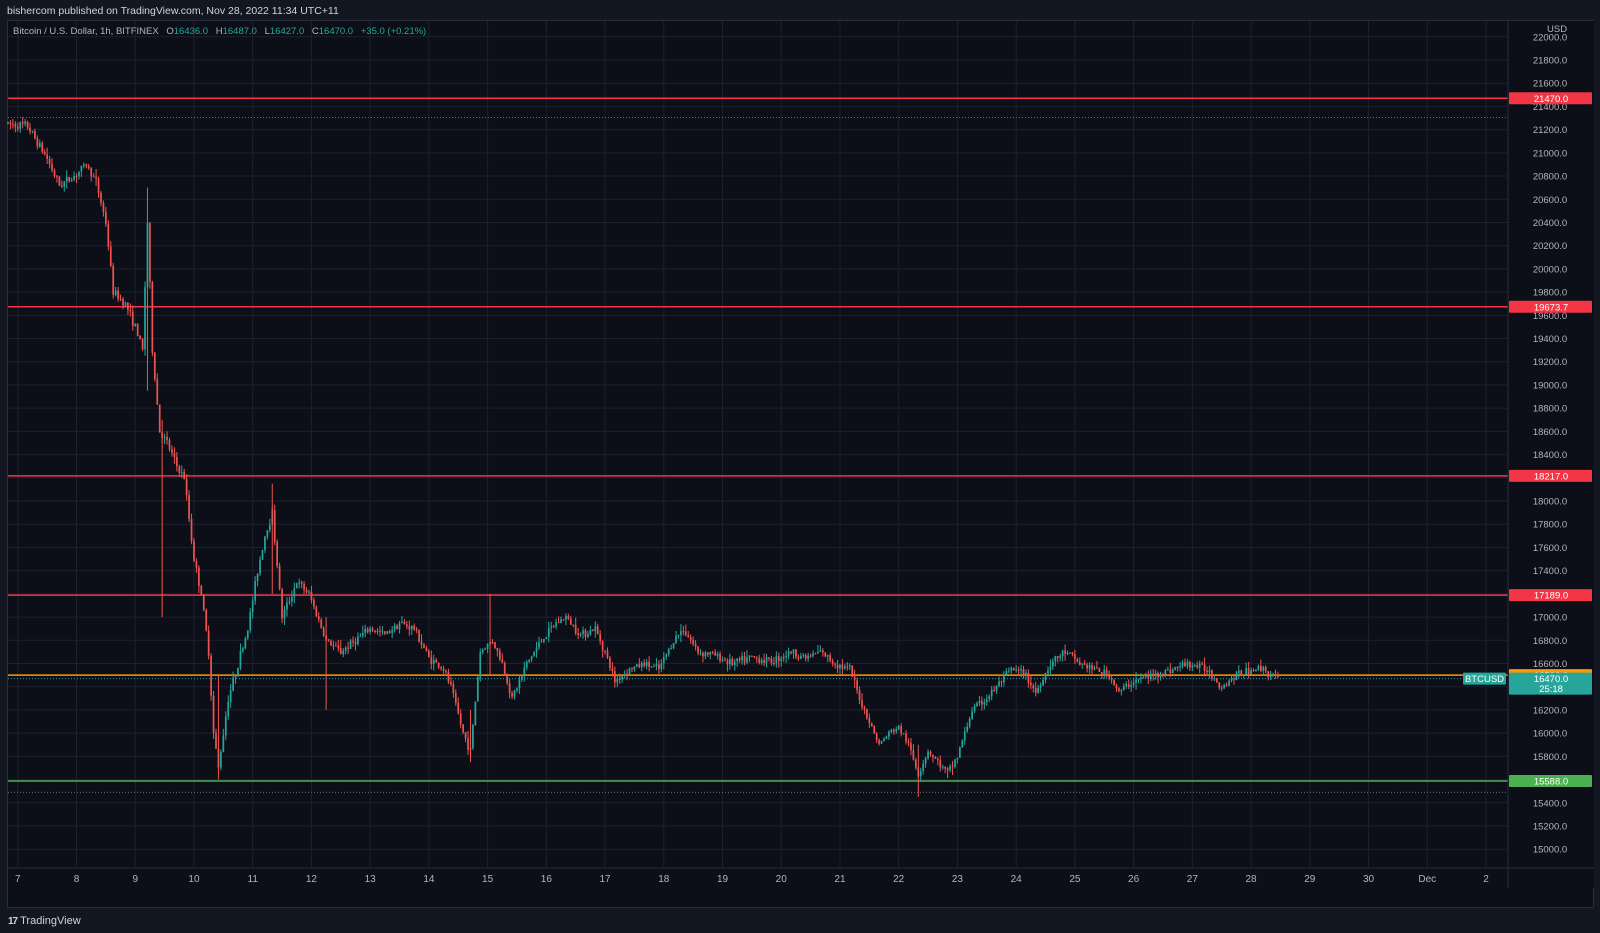 This screenshot has width=1600, height=933. What do you see at coordinates (18, 879) in the screenshot?
I see `x-tick-label: 7` at bounding box center [18, 879].